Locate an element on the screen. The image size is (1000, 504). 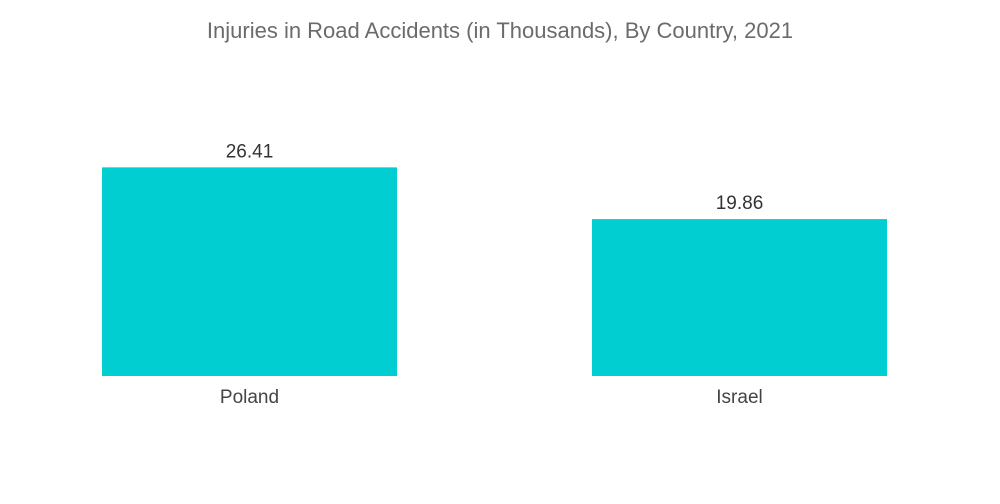
category-label-israel: Israel is located at coordinates (739, 397).